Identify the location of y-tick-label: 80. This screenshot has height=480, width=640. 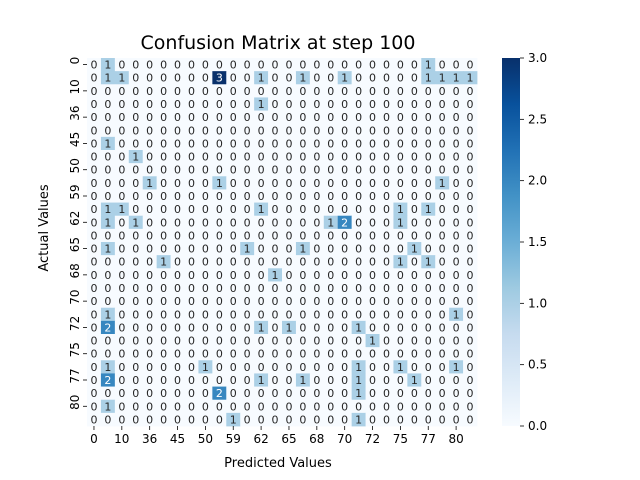
(75, 402).